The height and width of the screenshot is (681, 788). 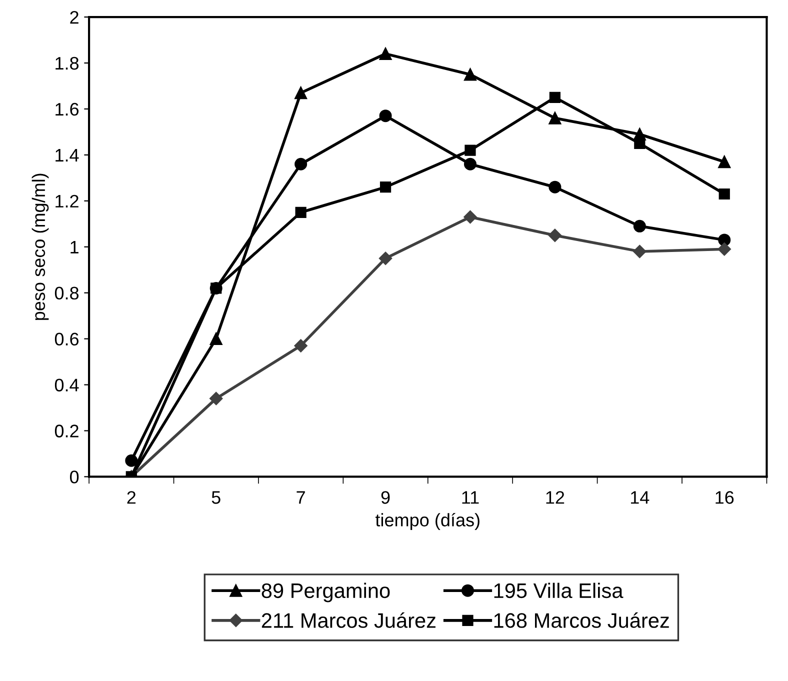 I want to click on x-tick-label: 16, so click(x=725, y=497).